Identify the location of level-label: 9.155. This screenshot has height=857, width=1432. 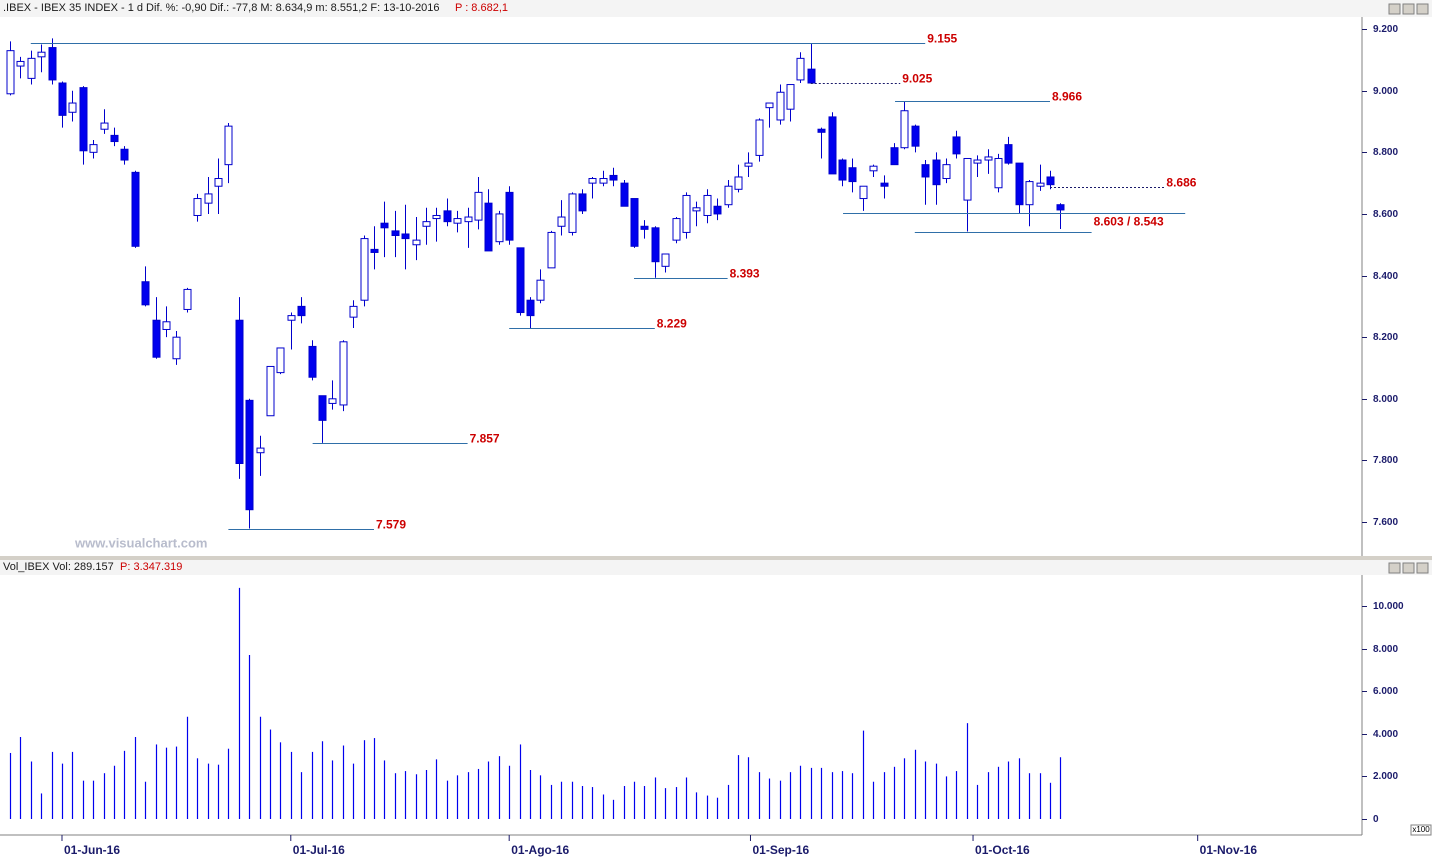
(942, 39).